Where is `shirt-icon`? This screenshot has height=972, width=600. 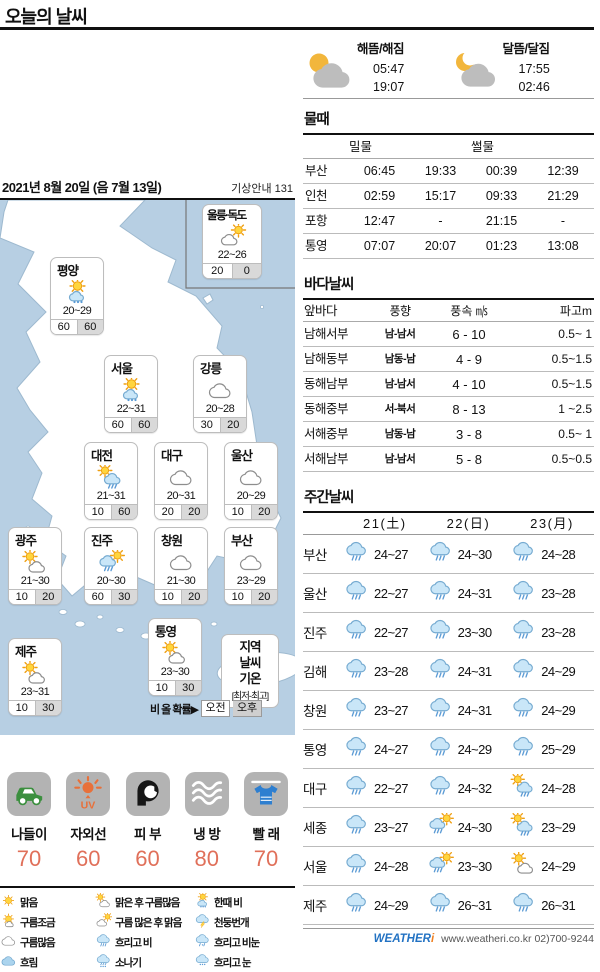 shirt-icon is located at coordinates (266, 794).